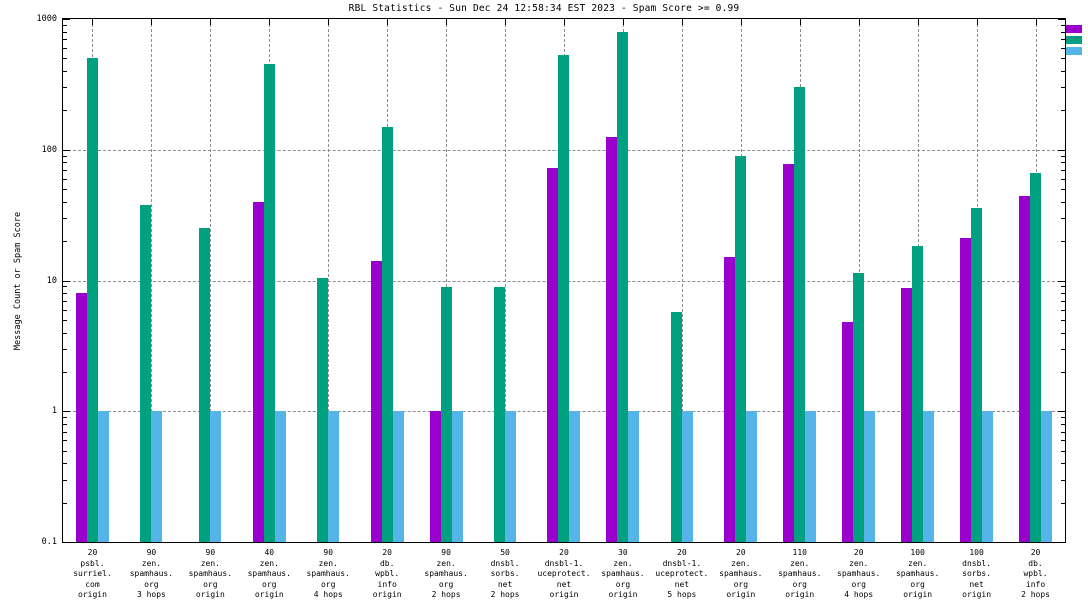  Describe the element at coordinates (682, 563) in the screenshot. I see `x-axis-label-line: dnsbl-1.` at that location.